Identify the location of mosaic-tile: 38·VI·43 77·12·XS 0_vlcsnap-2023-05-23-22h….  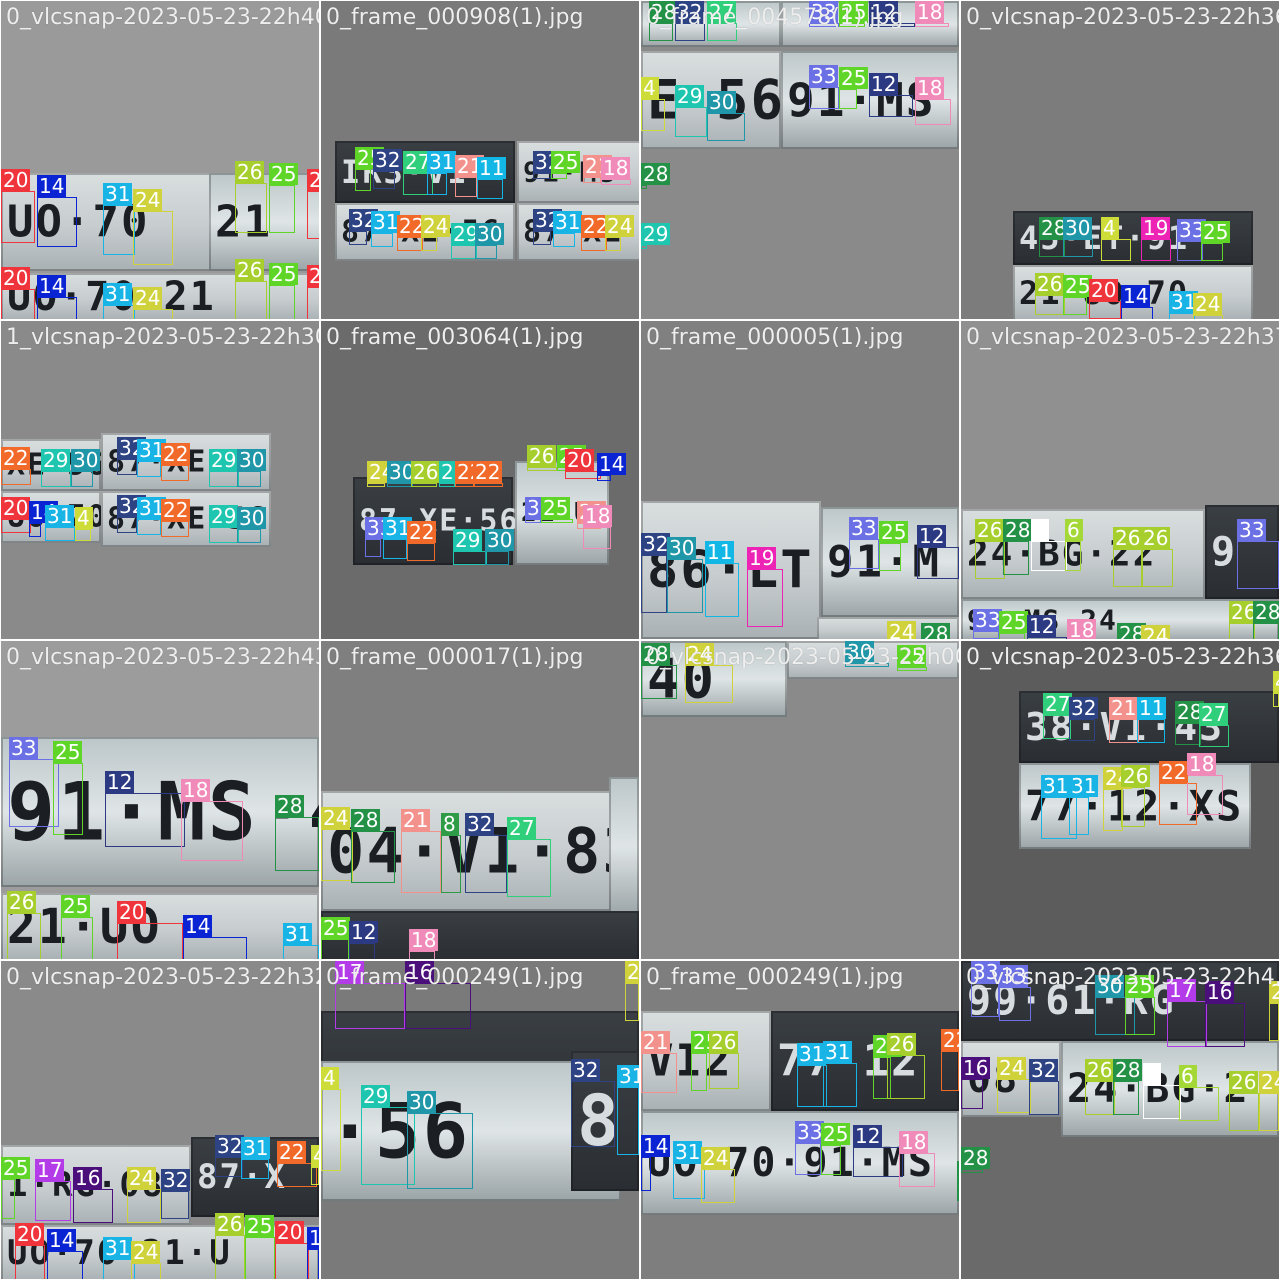
(1120, 800).